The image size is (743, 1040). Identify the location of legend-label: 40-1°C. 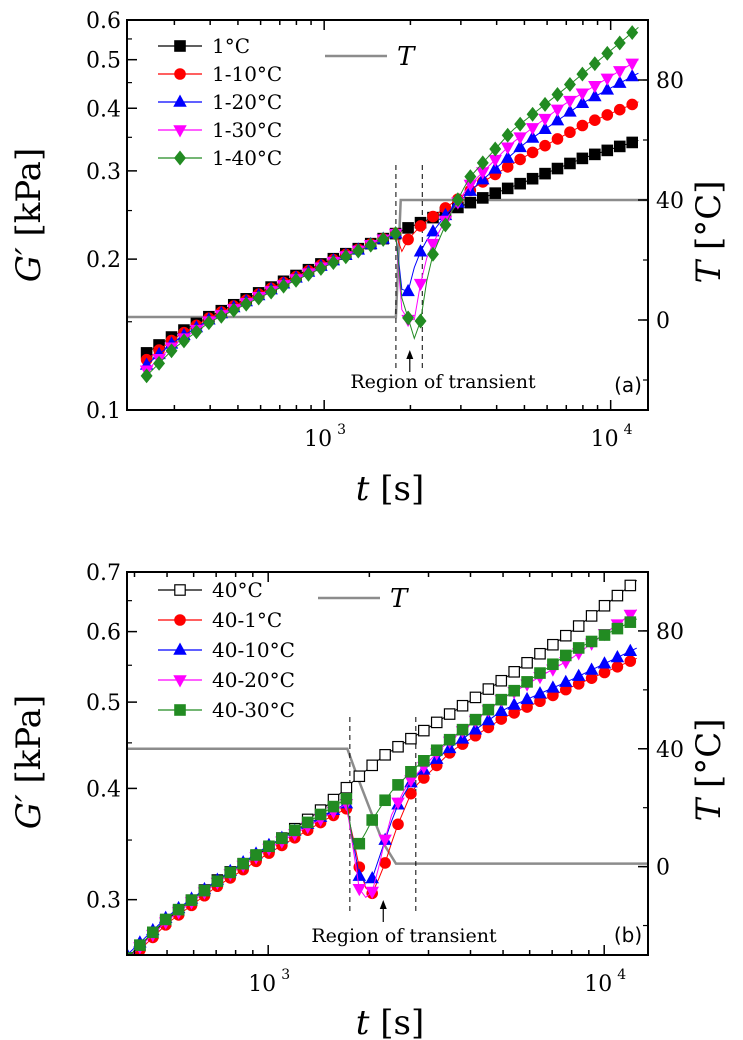
(247, 620).